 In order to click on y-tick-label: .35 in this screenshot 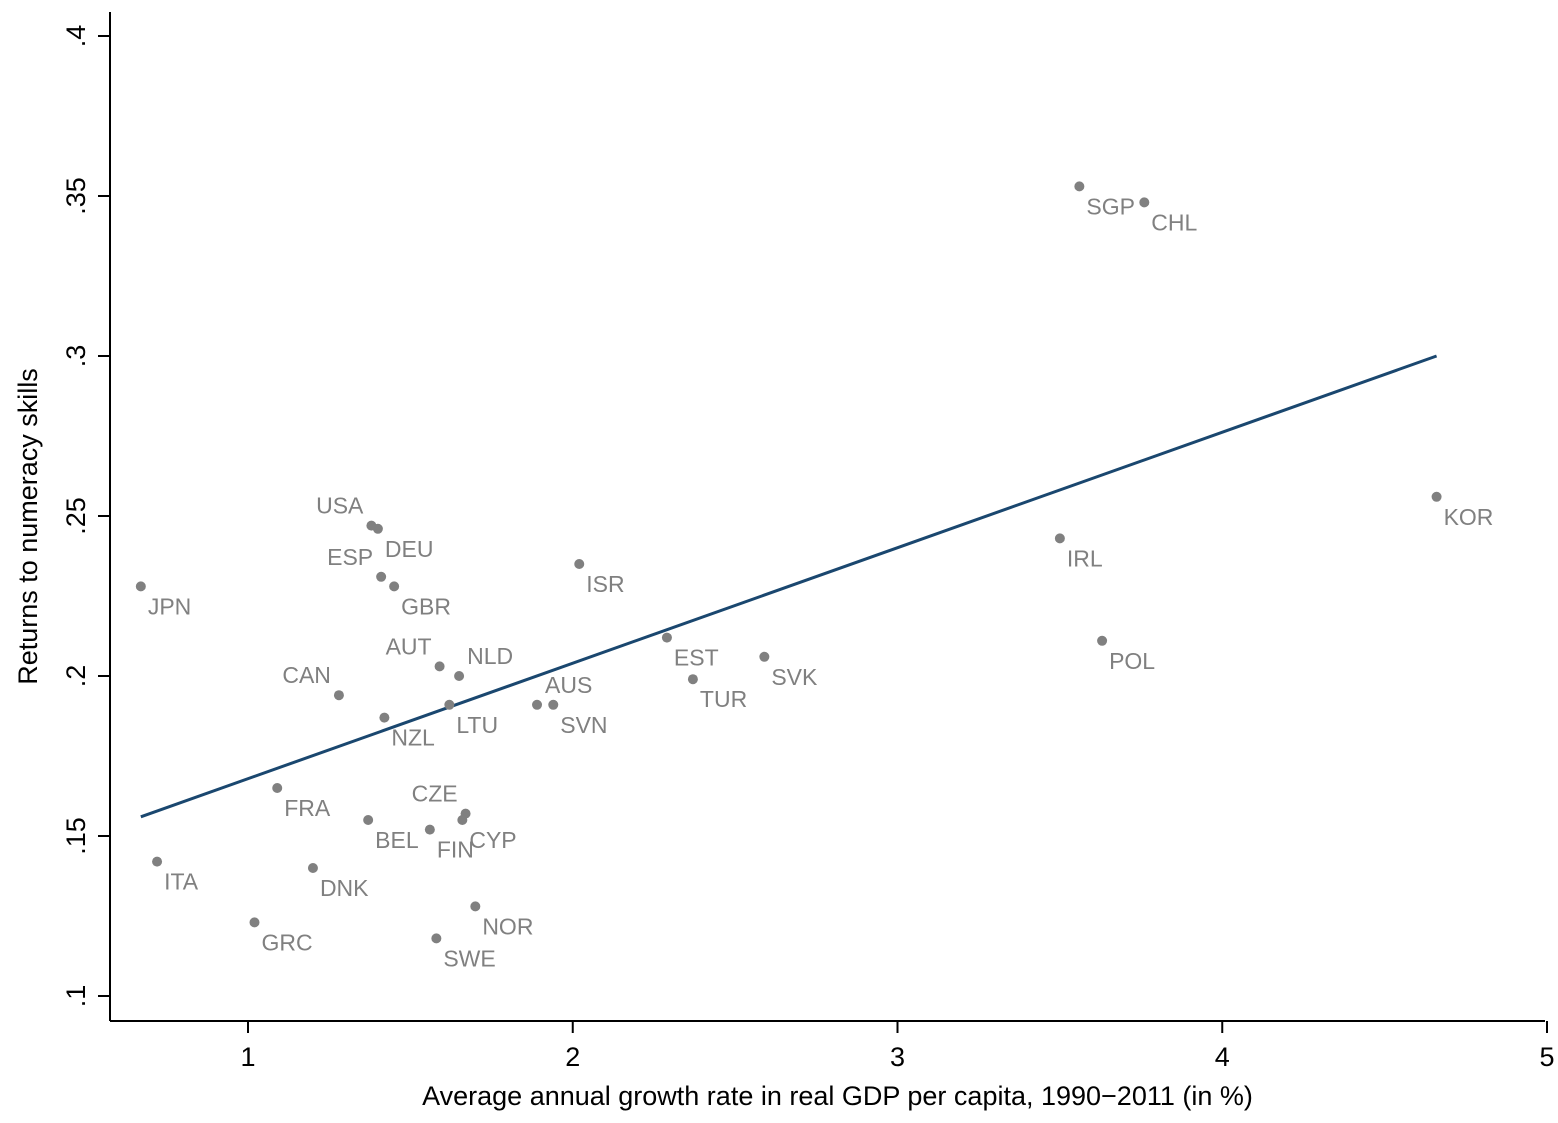, I will do `click(76, 196)`.